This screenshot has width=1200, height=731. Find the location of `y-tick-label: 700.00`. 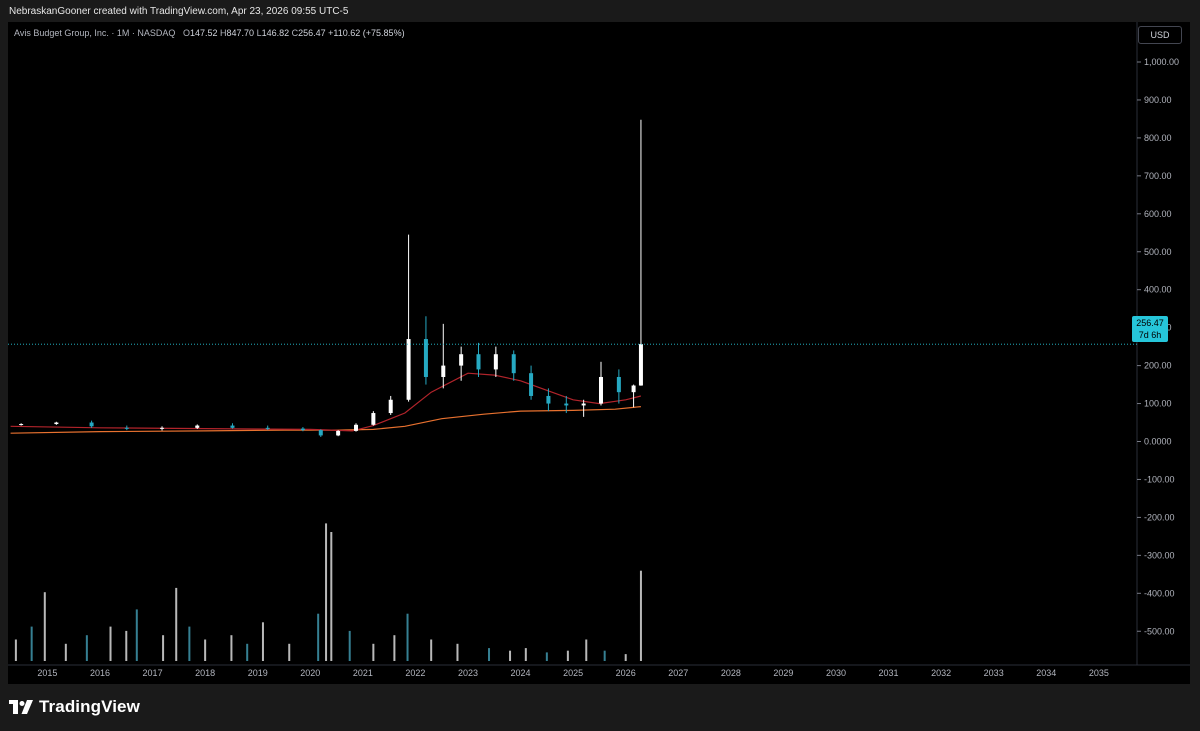

y-tick-label: 700.00 is located at coordinates (1158, 176).